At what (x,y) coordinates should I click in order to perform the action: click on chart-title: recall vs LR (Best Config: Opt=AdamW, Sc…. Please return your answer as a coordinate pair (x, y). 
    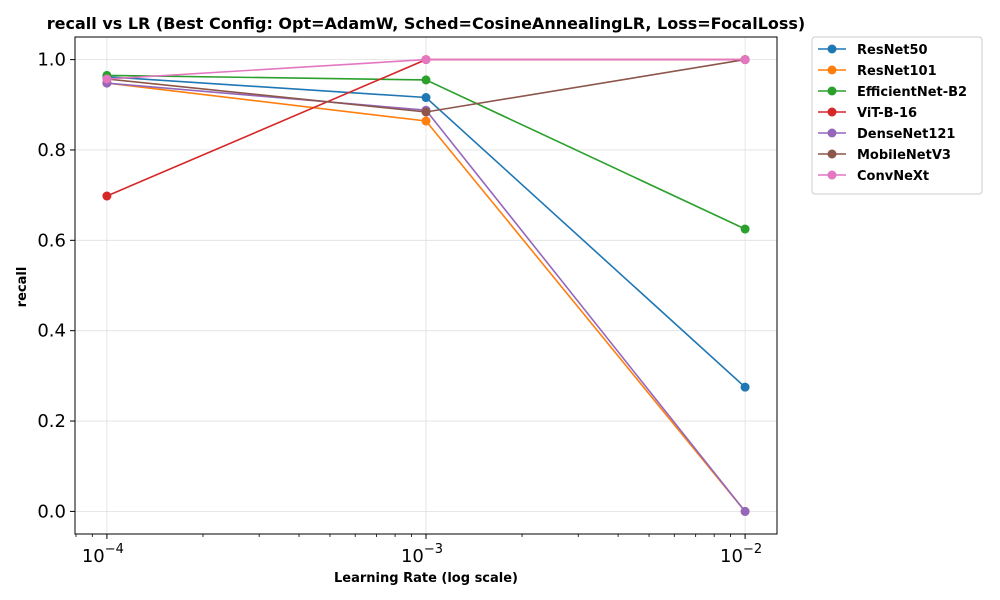
    Looking at the image, I should click on (426, 23).